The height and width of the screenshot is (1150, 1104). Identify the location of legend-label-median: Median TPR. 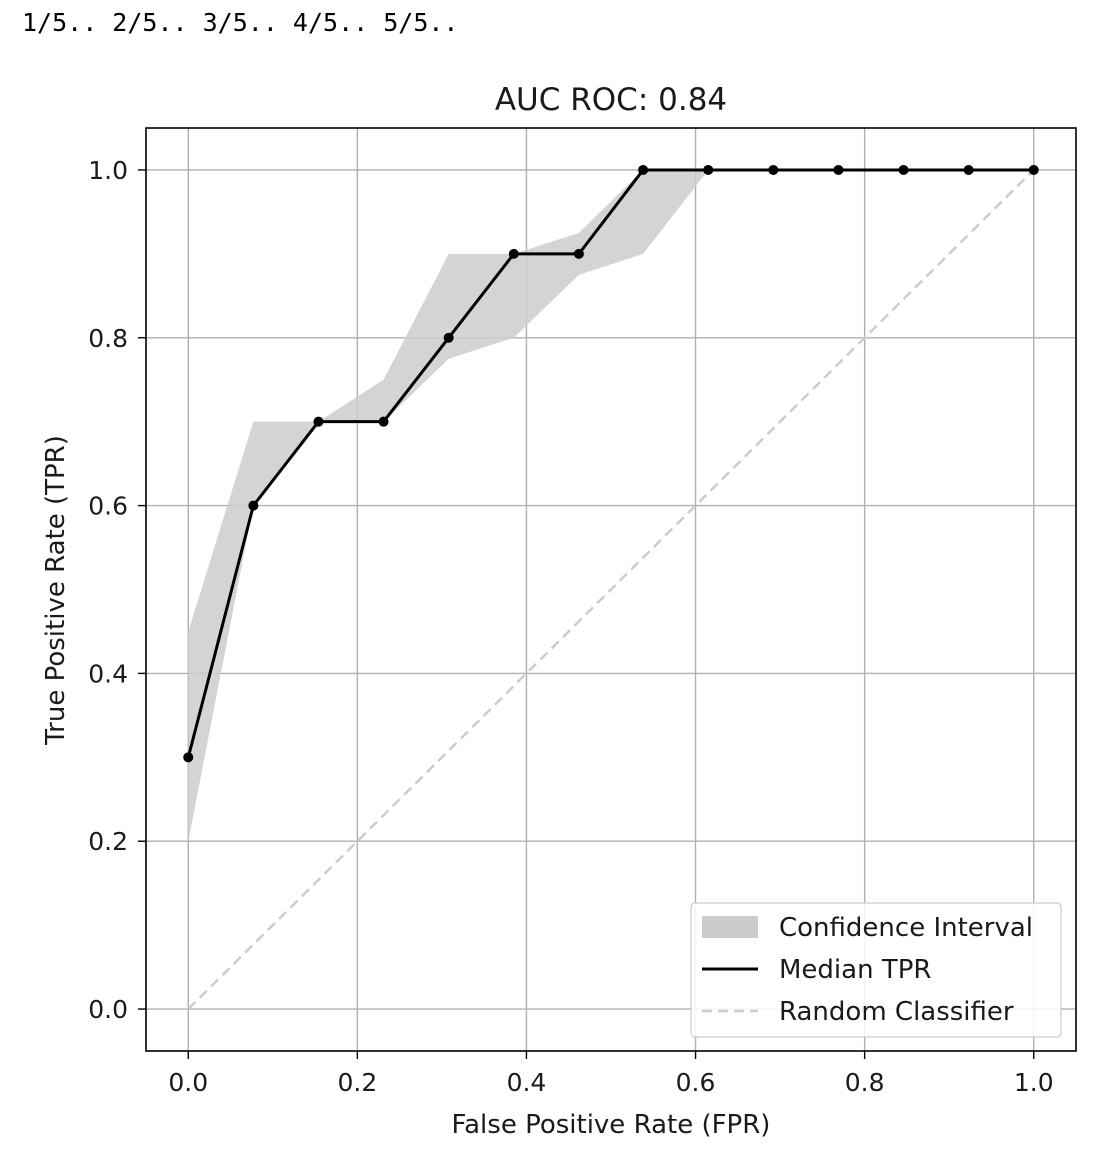
(855, 970).